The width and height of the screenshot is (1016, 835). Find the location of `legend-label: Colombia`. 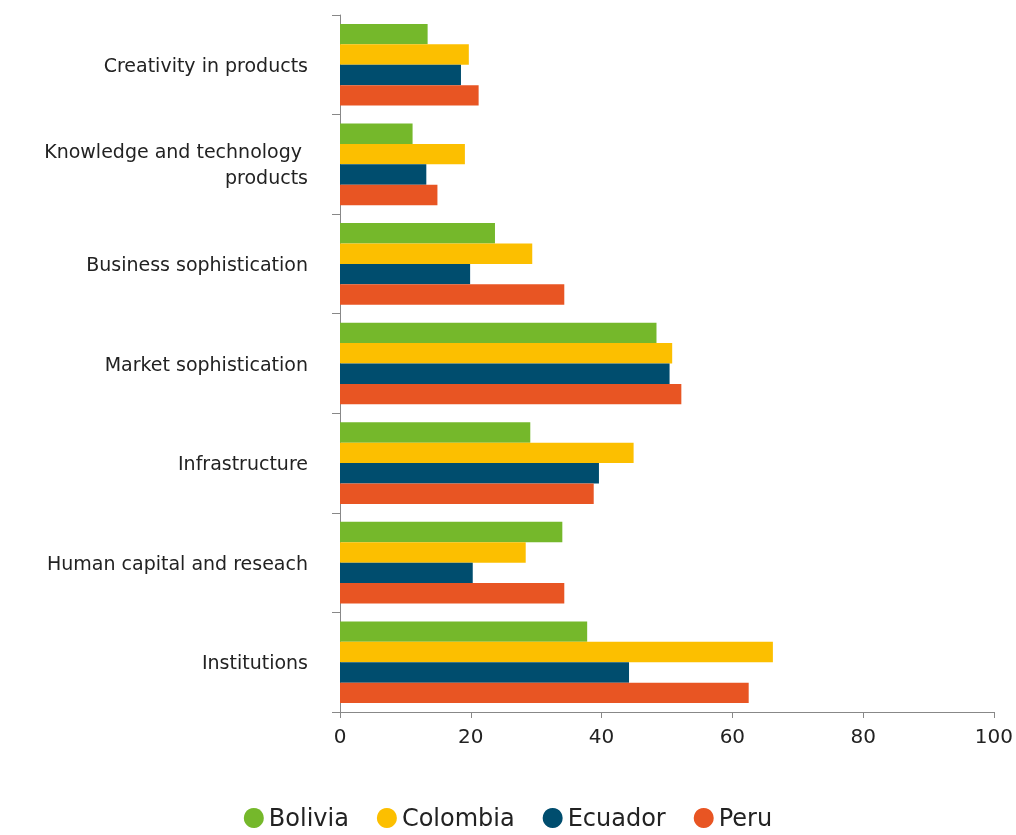

legend-label: Colombia is located at coordinates (458, 818).